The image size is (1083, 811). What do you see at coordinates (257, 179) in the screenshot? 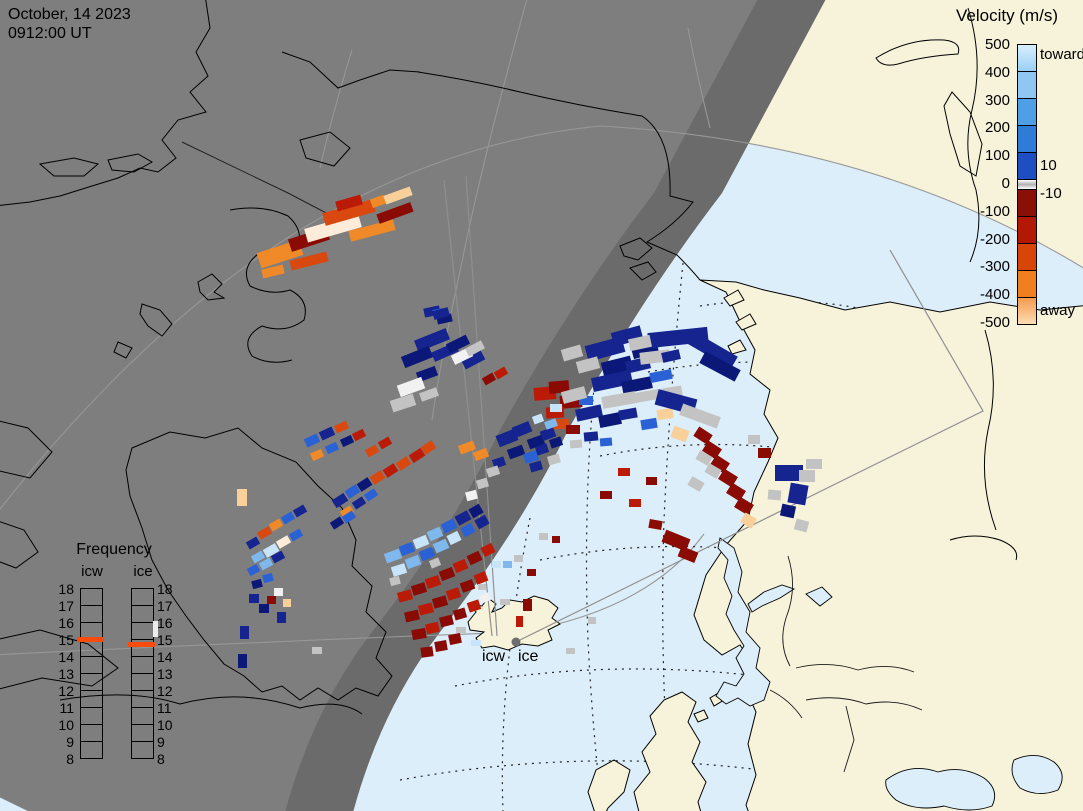
I see `boundary-line` at bounding box center [257, 179].